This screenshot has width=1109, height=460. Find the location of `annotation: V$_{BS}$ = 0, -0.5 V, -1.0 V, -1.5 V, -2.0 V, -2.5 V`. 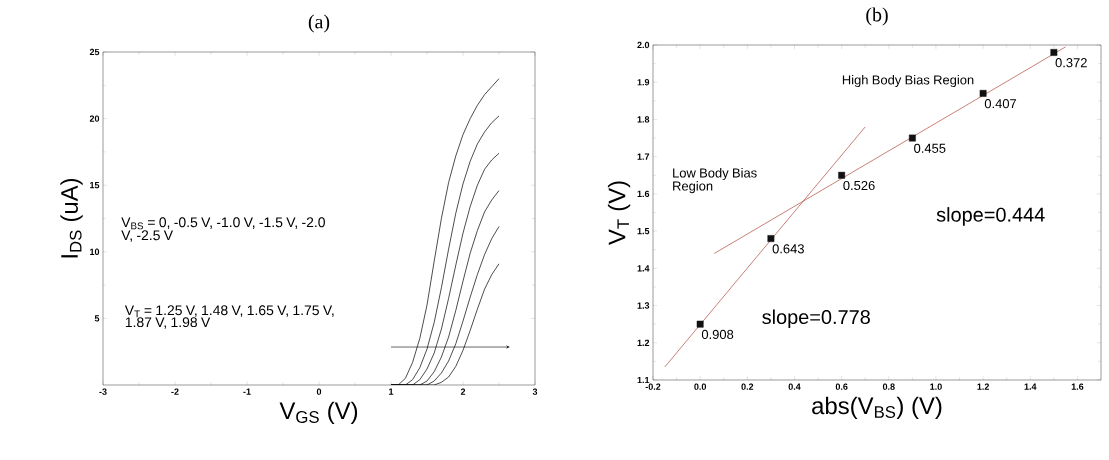

annotation: V$_{BS}$ = 0, -0.5 V, -1.0 V, -1.5 V, -2.0 V, -2.5 V is located at coordinates (223, 229).